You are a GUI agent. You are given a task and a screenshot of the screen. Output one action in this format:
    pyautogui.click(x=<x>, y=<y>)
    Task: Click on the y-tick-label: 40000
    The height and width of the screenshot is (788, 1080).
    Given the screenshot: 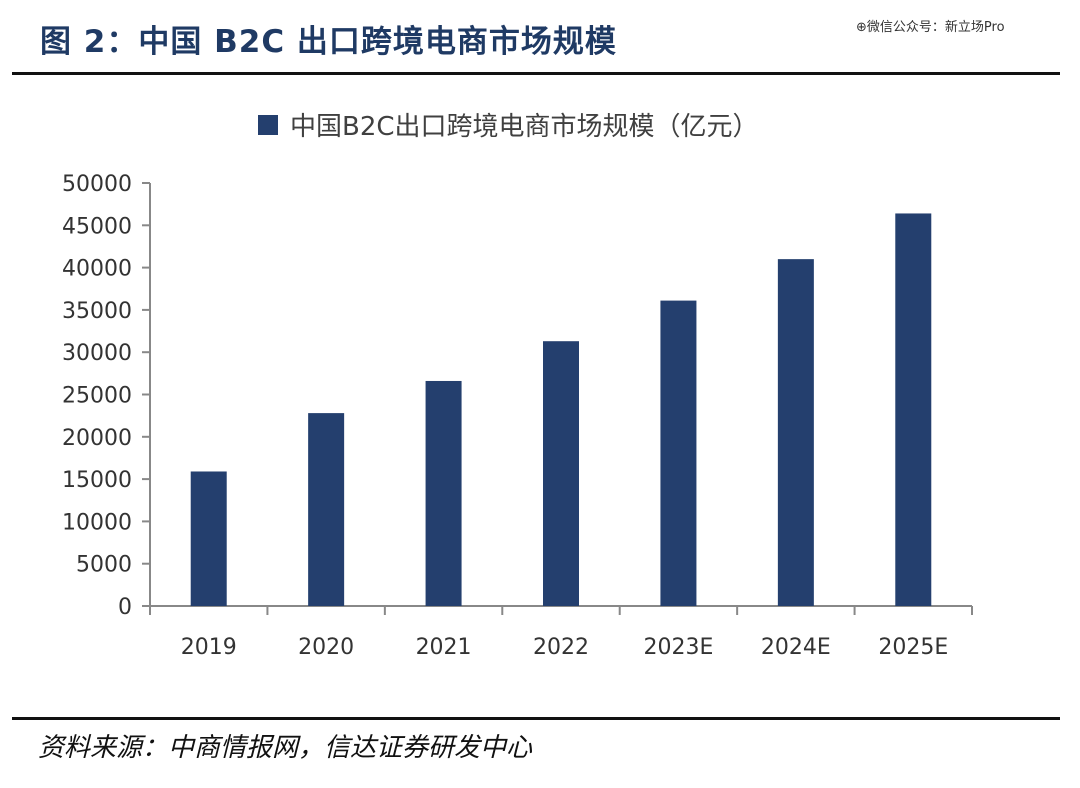 What is the action you would take?
    pyautogui.click(x=97, y=269)
    